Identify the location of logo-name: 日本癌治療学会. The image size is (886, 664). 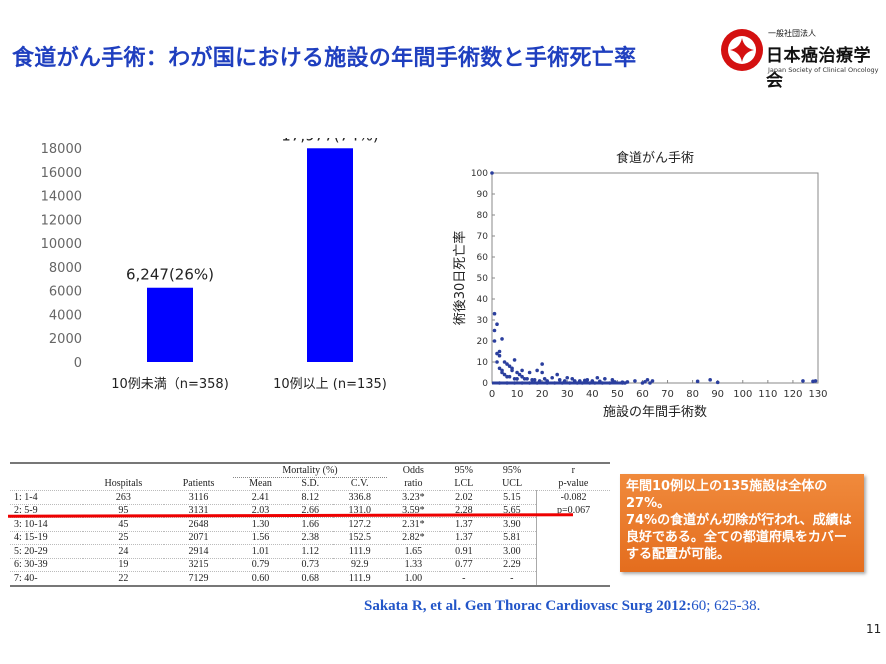
(818, 68).